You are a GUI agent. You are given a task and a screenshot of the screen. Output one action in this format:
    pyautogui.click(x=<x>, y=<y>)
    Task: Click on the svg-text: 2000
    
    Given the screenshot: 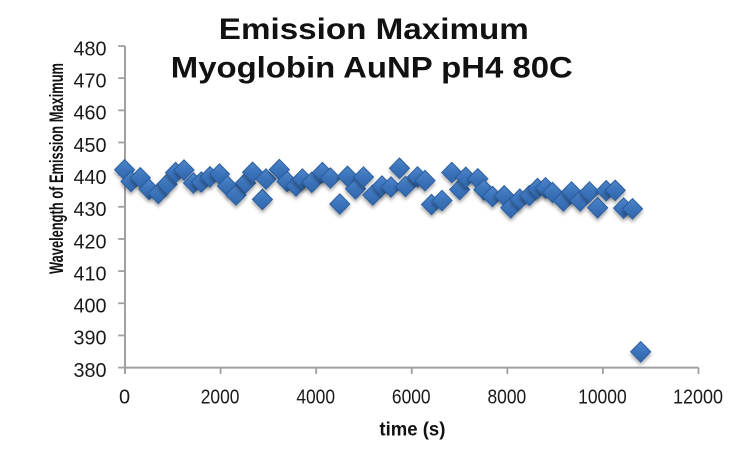 What is the action you would take?
    pyautogui.click(x=220, y=397)
    